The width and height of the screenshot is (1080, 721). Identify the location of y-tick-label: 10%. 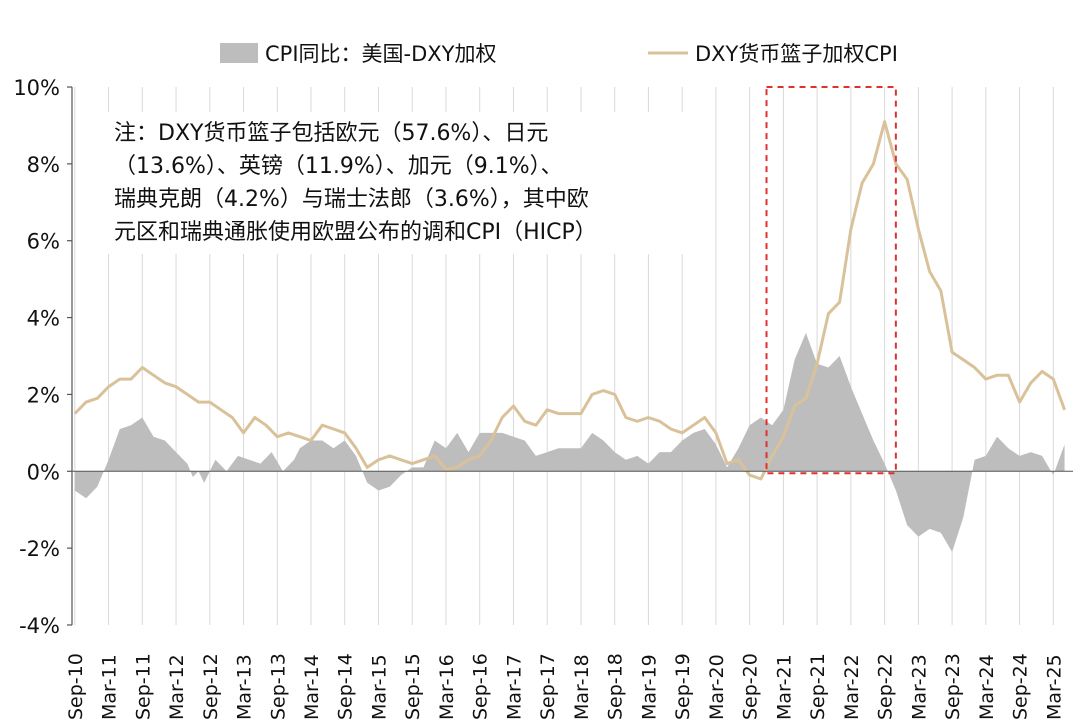
(36, 88).